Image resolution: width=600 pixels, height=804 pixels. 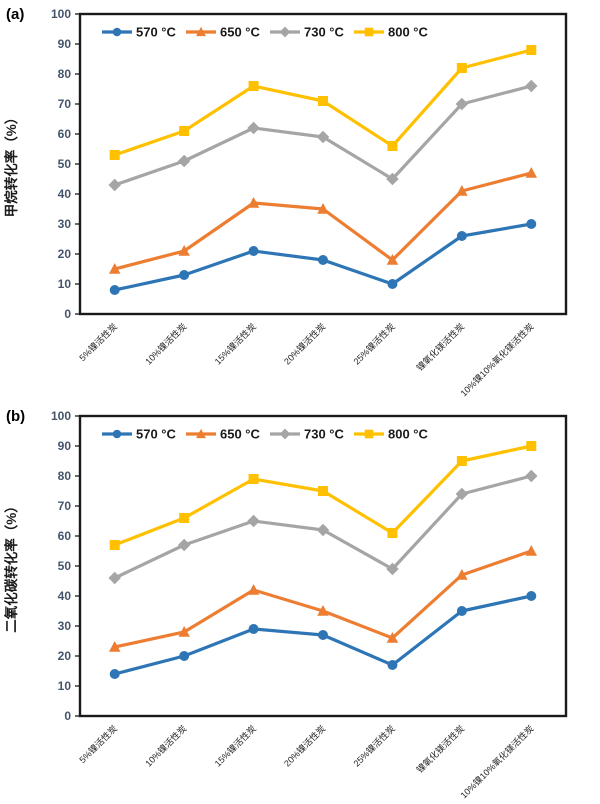 What do you see at coordinates (65, 446) in the screenshot?
I see `y-tick-label: 90` at bounding box center [65, 446].